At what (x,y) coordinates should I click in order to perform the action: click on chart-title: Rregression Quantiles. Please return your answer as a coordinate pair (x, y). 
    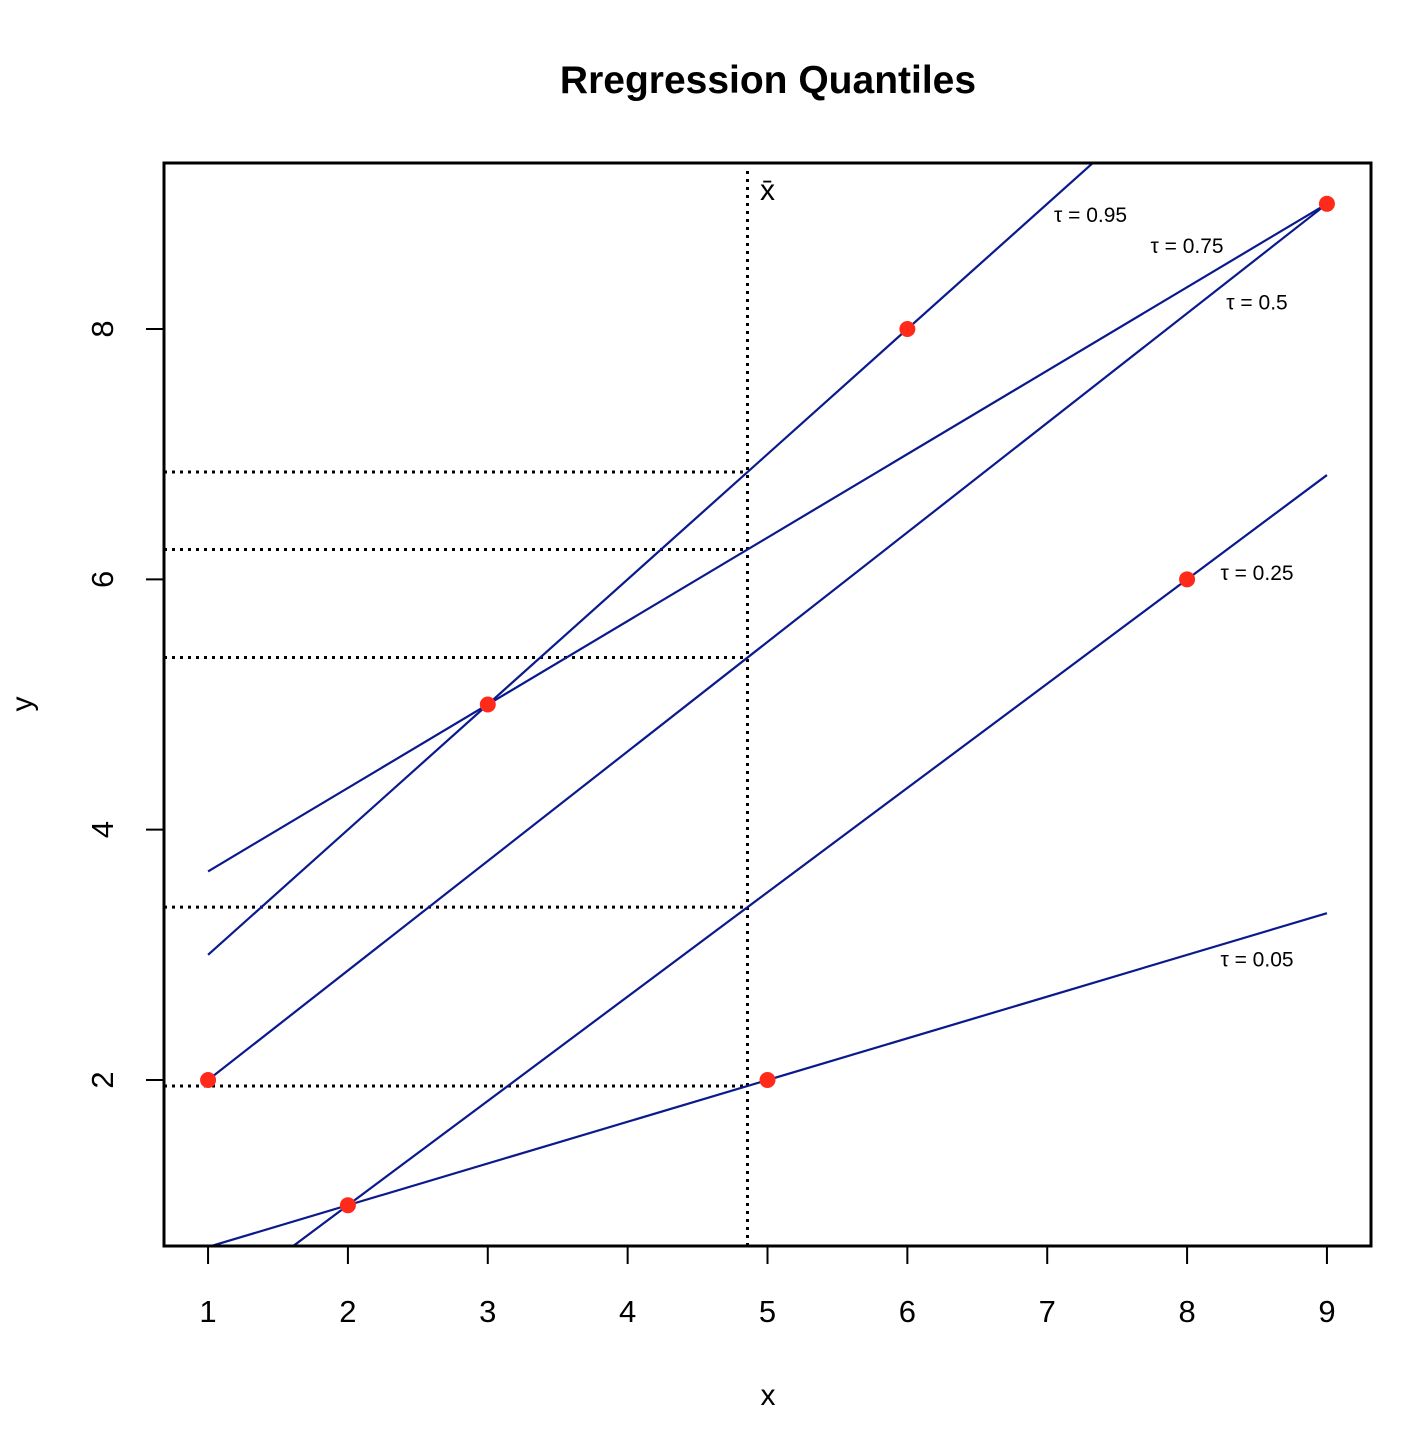
    Looking at the image, I should click on (768, 80).